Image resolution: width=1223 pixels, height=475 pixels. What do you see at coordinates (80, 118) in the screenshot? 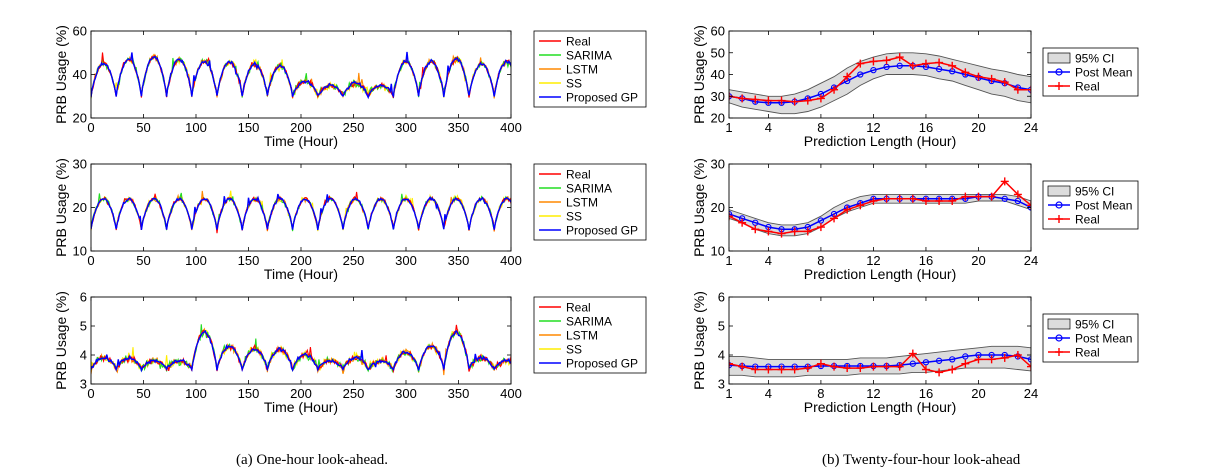
I see `y-tick-label: 20` at bounding box center [80, 118].